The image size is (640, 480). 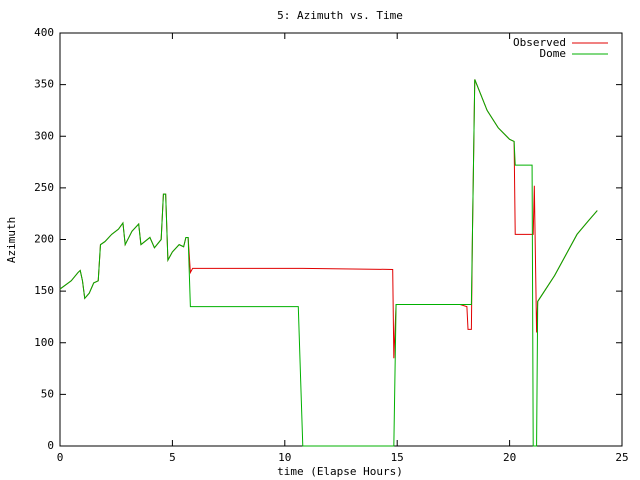 What do you see at coordinates (340, 15) in the screenshot?
I see `chart-title: 5: Azimuth vs. Time` at bounding box center [340, 15].